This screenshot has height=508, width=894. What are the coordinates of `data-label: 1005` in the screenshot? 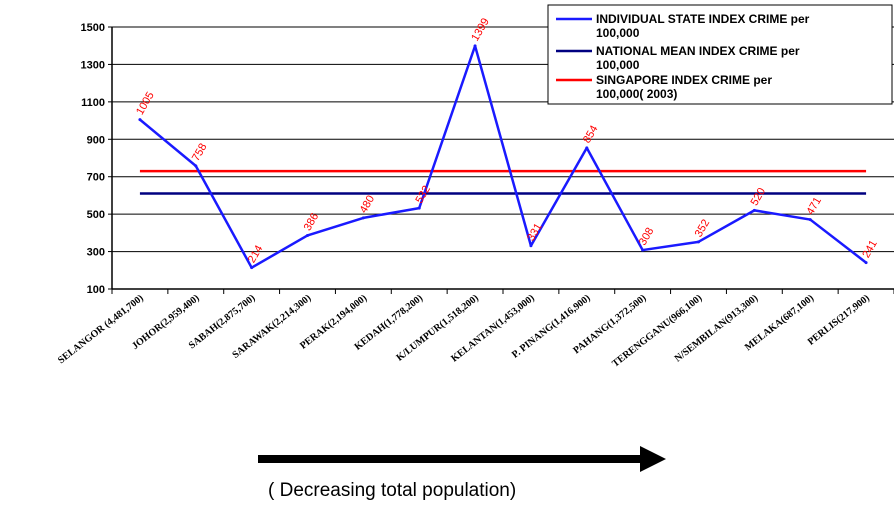 It's located at (145, 103).